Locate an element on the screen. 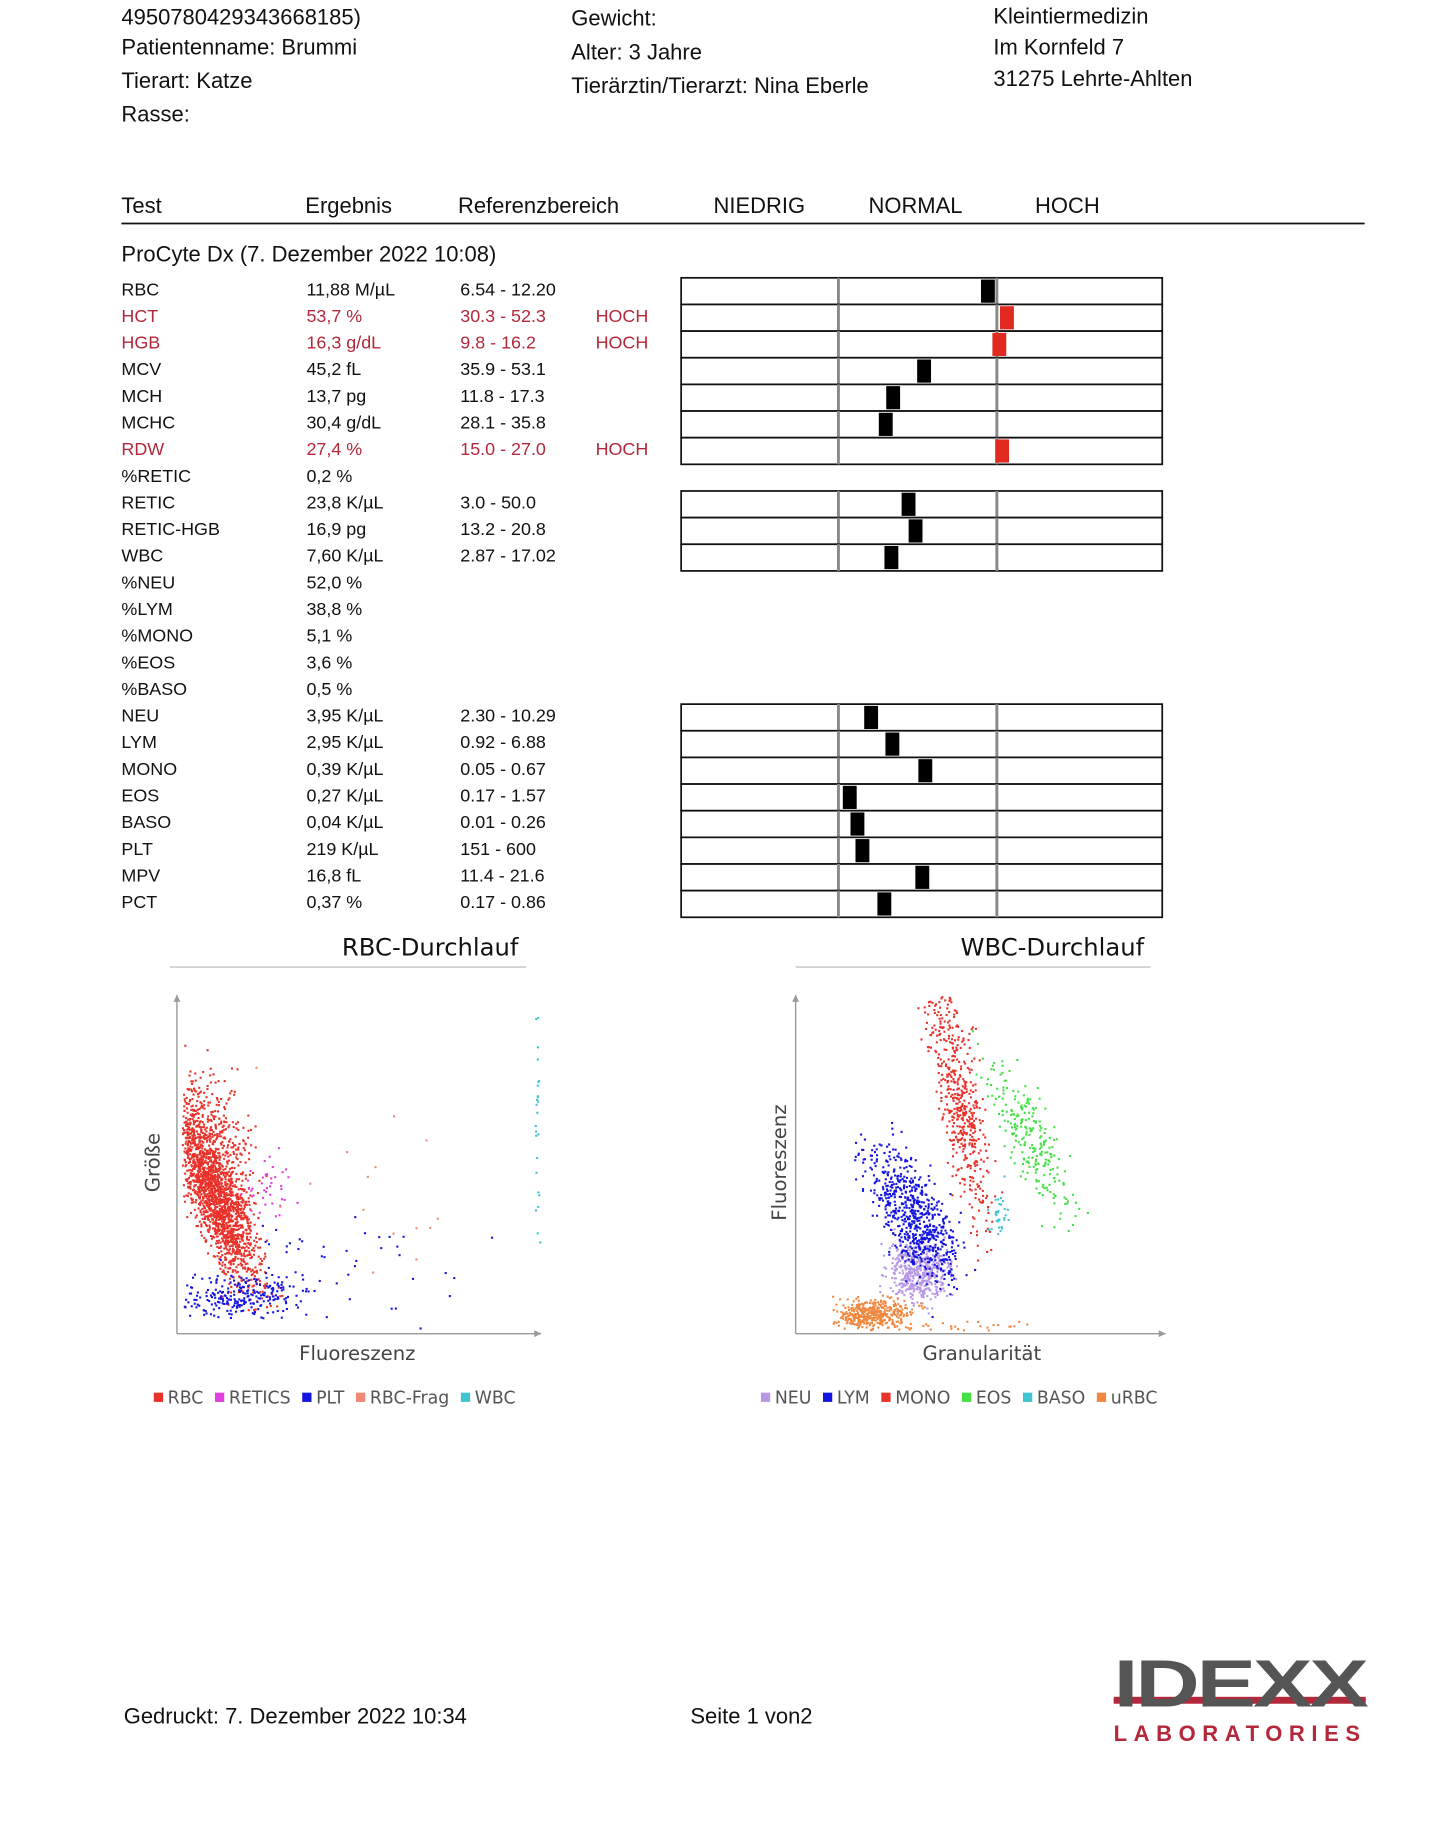  legend-label: BASO is located at coordinates (1061, 1398).